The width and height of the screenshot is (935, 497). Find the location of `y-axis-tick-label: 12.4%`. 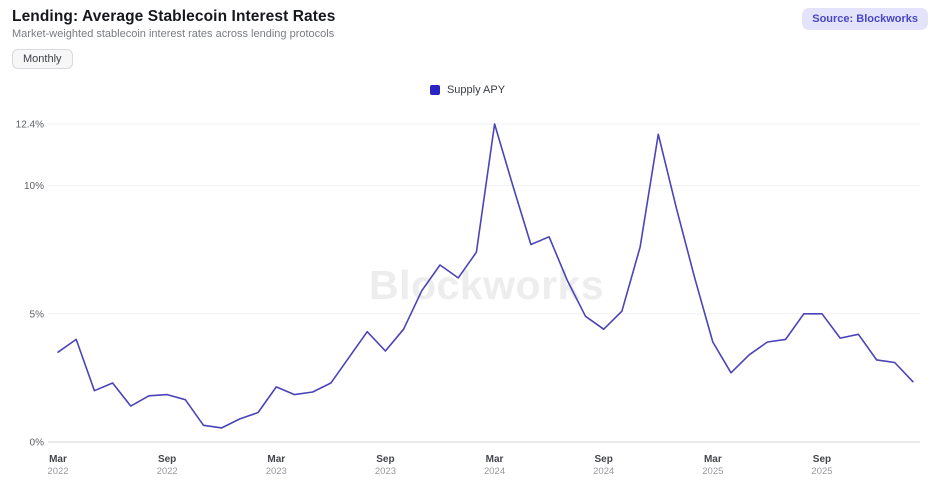

y-axis-tick-label: 12.4% is located at coordinates (30, 125).